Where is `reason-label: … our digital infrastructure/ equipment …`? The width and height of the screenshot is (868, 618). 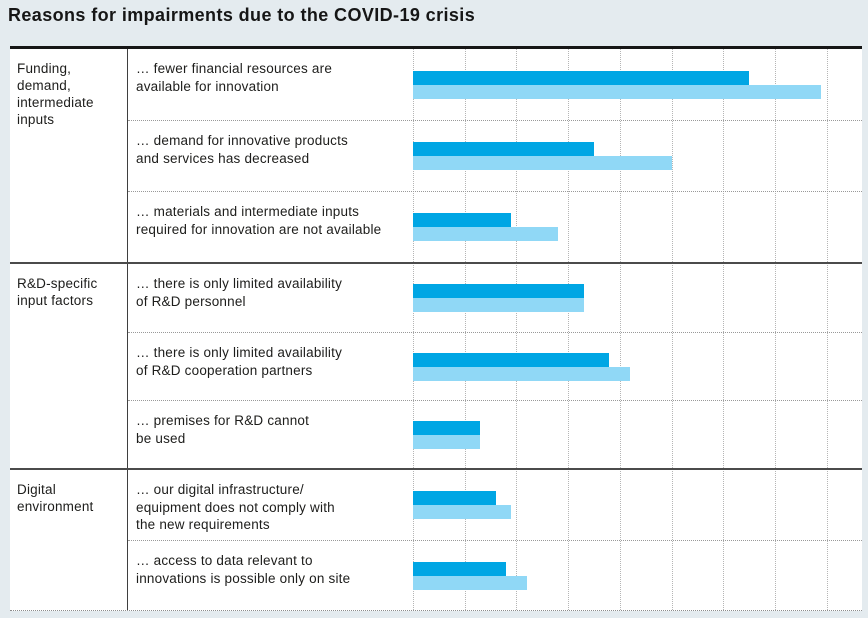
reason-label: … our digital infrastructure/ equipment … is located at coordinates (235, 507).